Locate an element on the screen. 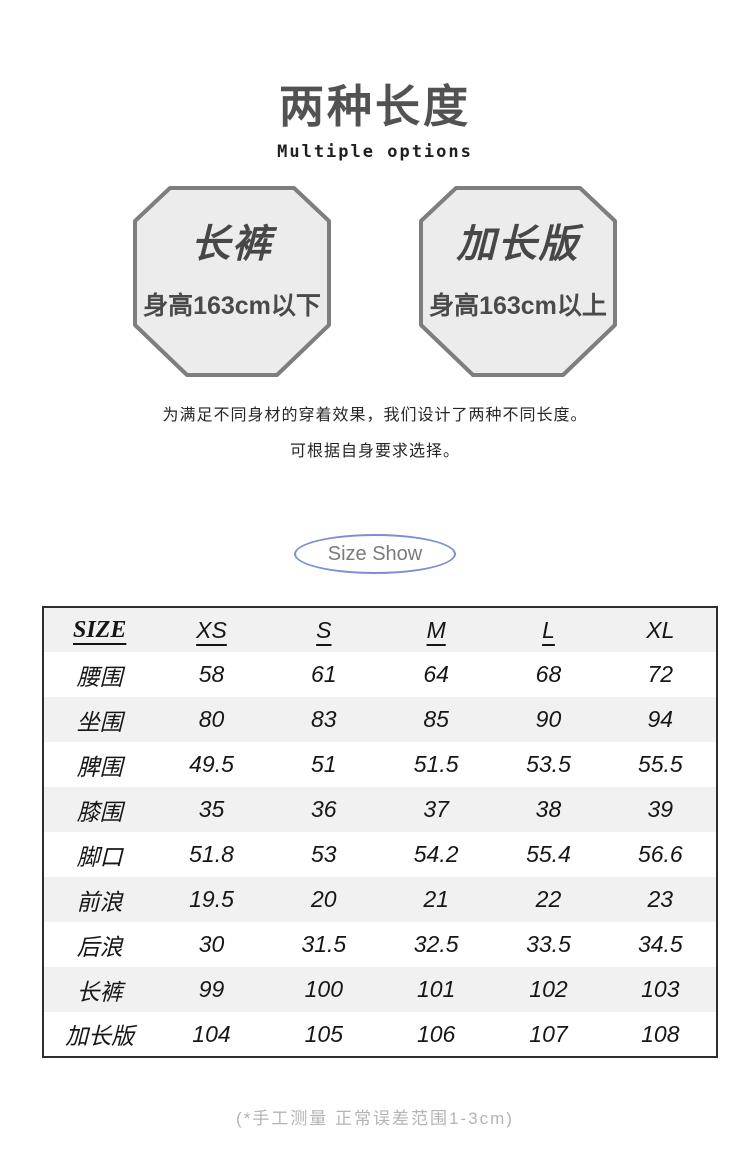  size-table-row: 脚口 51.8 53 54.2 55.4 56.6 is located at coordinates (380, 854).